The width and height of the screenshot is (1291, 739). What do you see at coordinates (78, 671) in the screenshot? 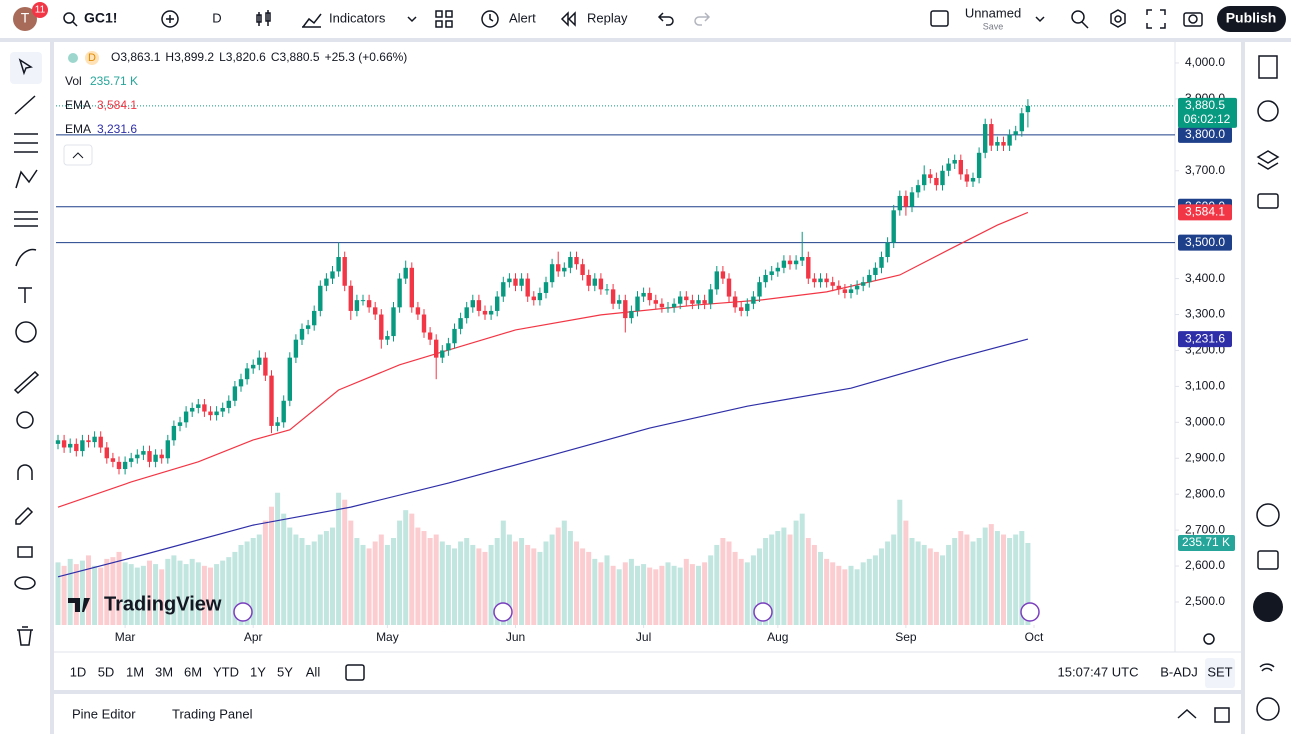
I see `range-button: 1D` at bounding box center [78, 671].